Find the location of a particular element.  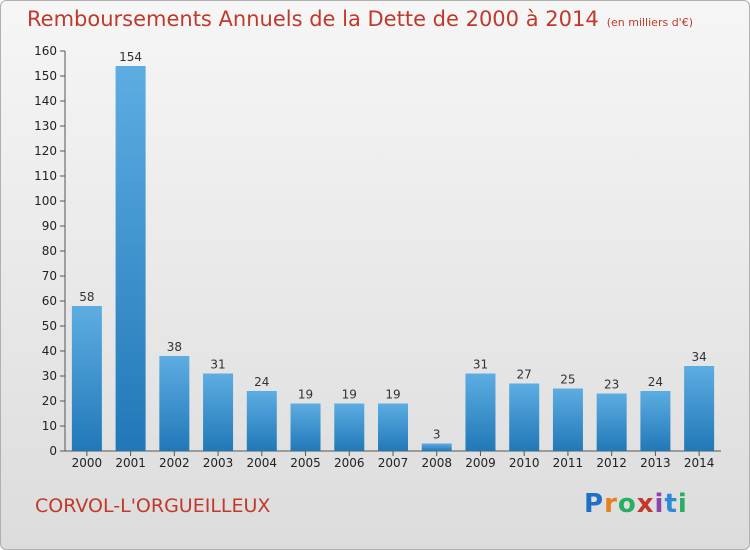

y-tick-label: 70 is located at coordinates (49, 276).